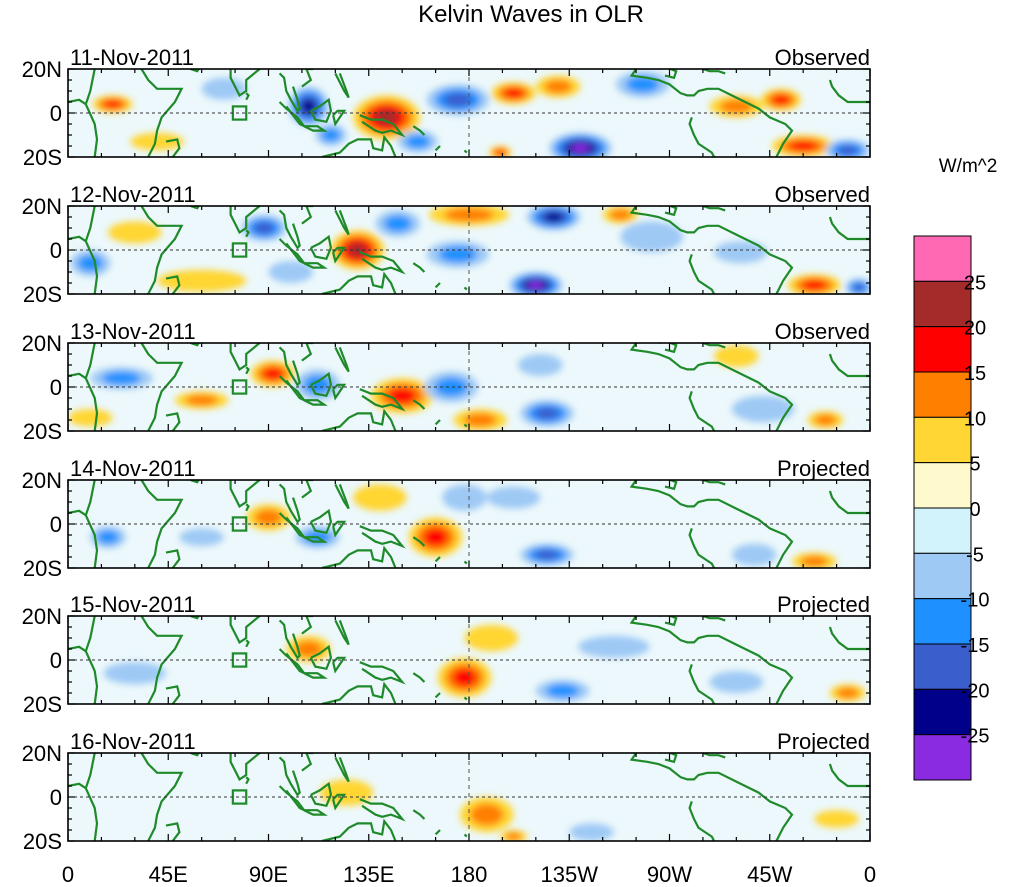 The image size is (1021, 887). I want to click on colorbar-label: 25, so click(975, 283).